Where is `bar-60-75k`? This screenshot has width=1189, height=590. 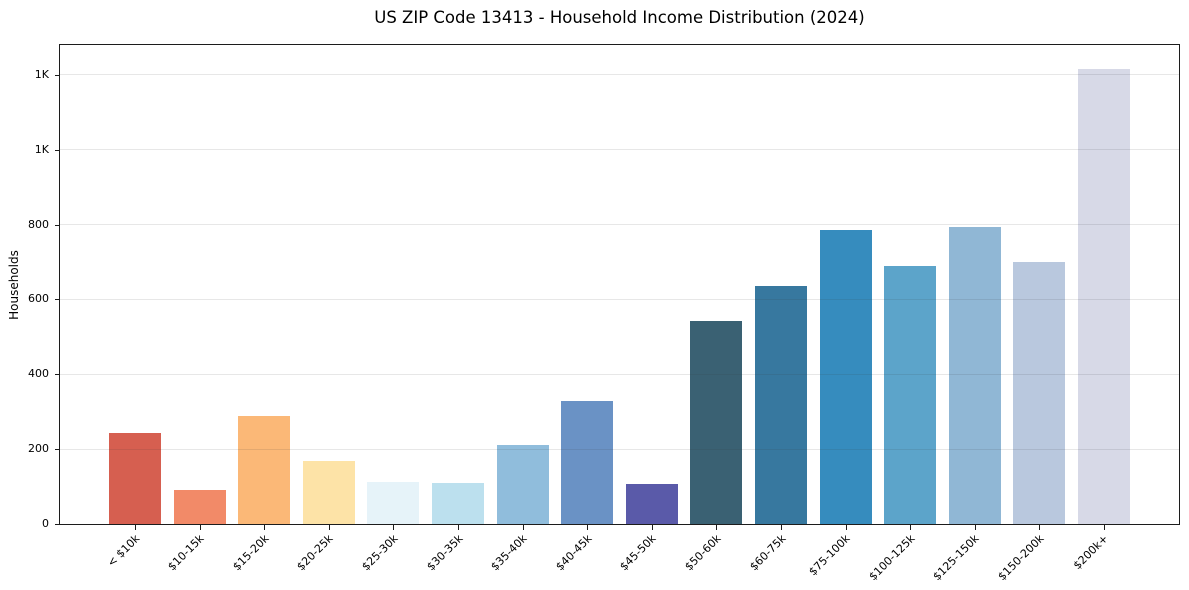 bar-60-75k is located at coordinates (781, 405).